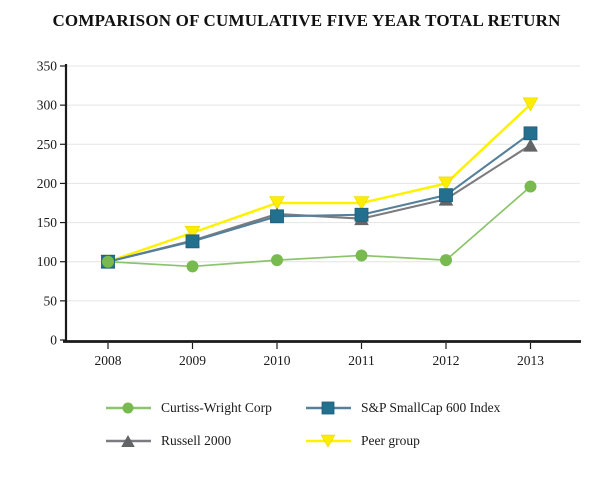 The width and height of the screenshot is (613, 480). I want to click on legend-item-s-p-smallcap-600-index: S&P SmallCap 600 Index, so click(403, 408).